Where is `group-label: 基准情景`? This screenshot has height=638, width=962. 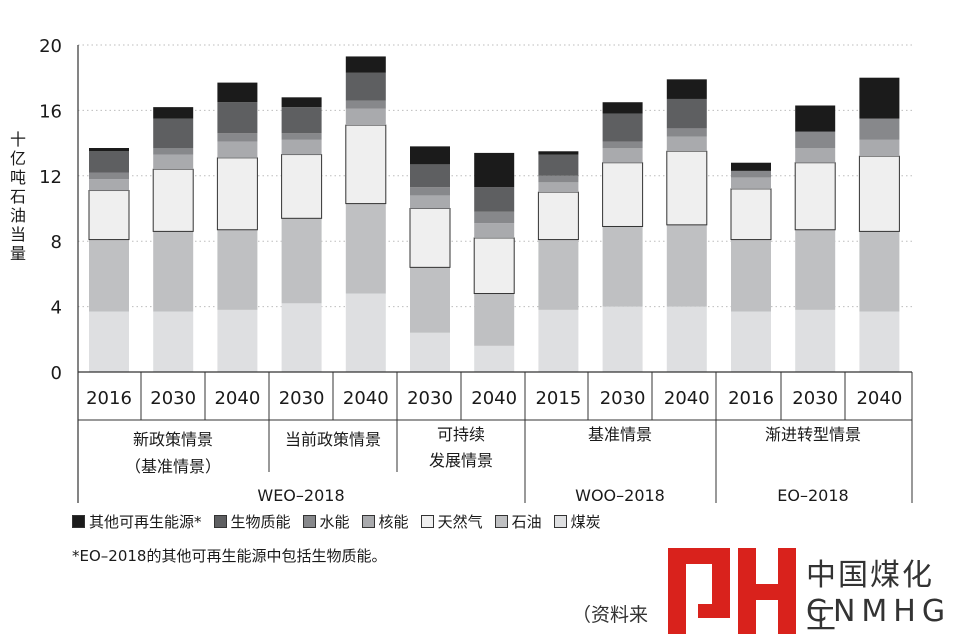 group-label: 基准情景 is located at coordinates (620, 434).